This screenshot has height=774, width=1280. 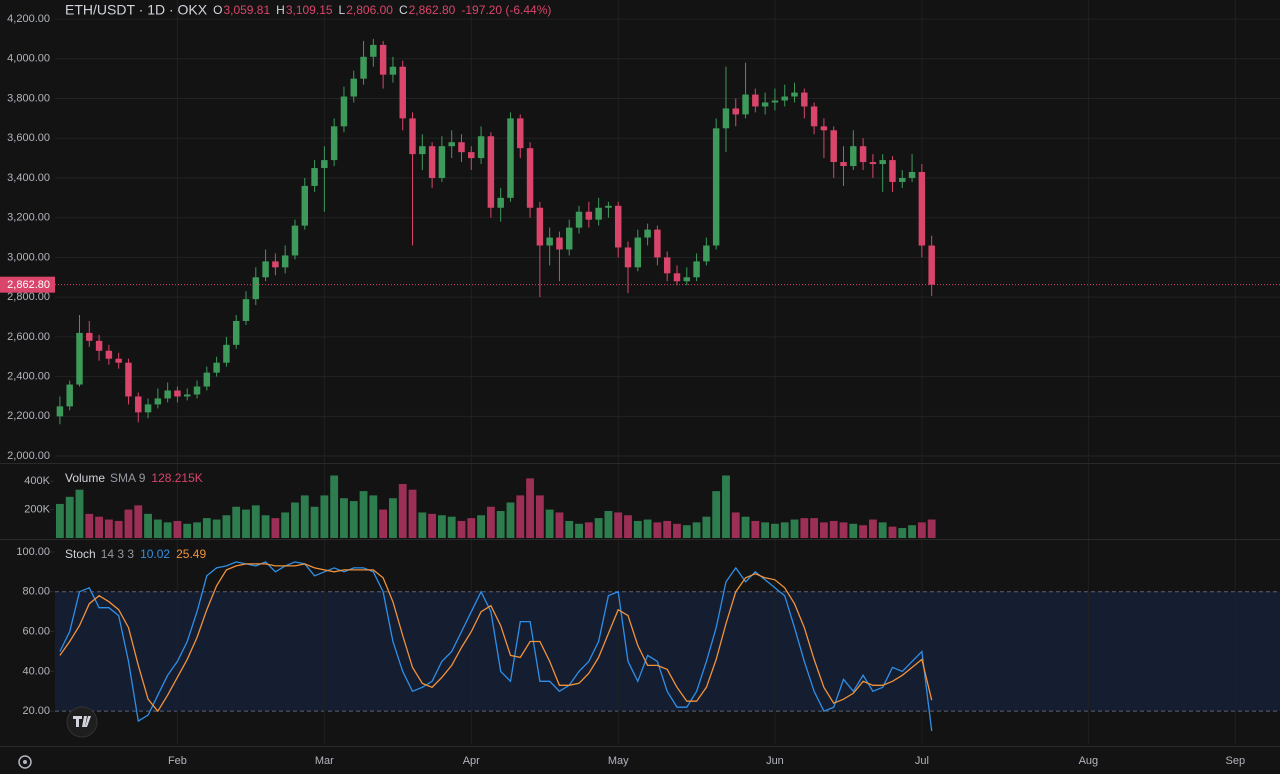 What do you see at coordinates (136, 10) in the screenshot?
I see `chart-title: ETH/USDT · 1D · OKX` at bounding box center [136, 10].